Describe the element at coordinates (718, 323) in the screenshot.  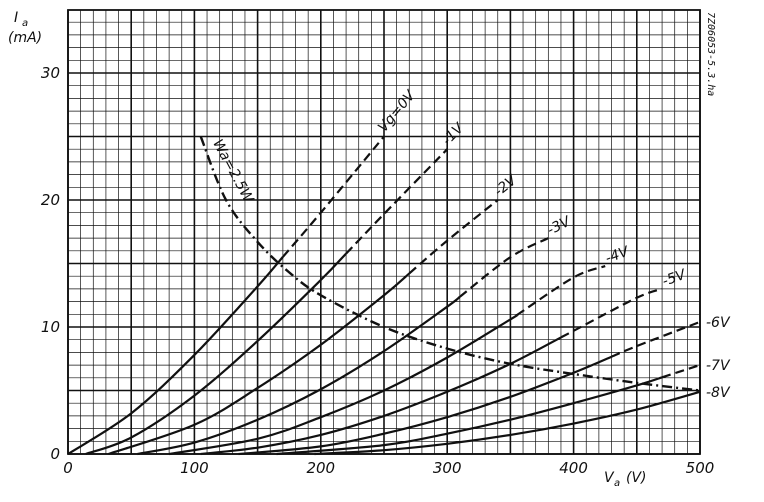
I see `curve-label-6v: -6V` at that location.